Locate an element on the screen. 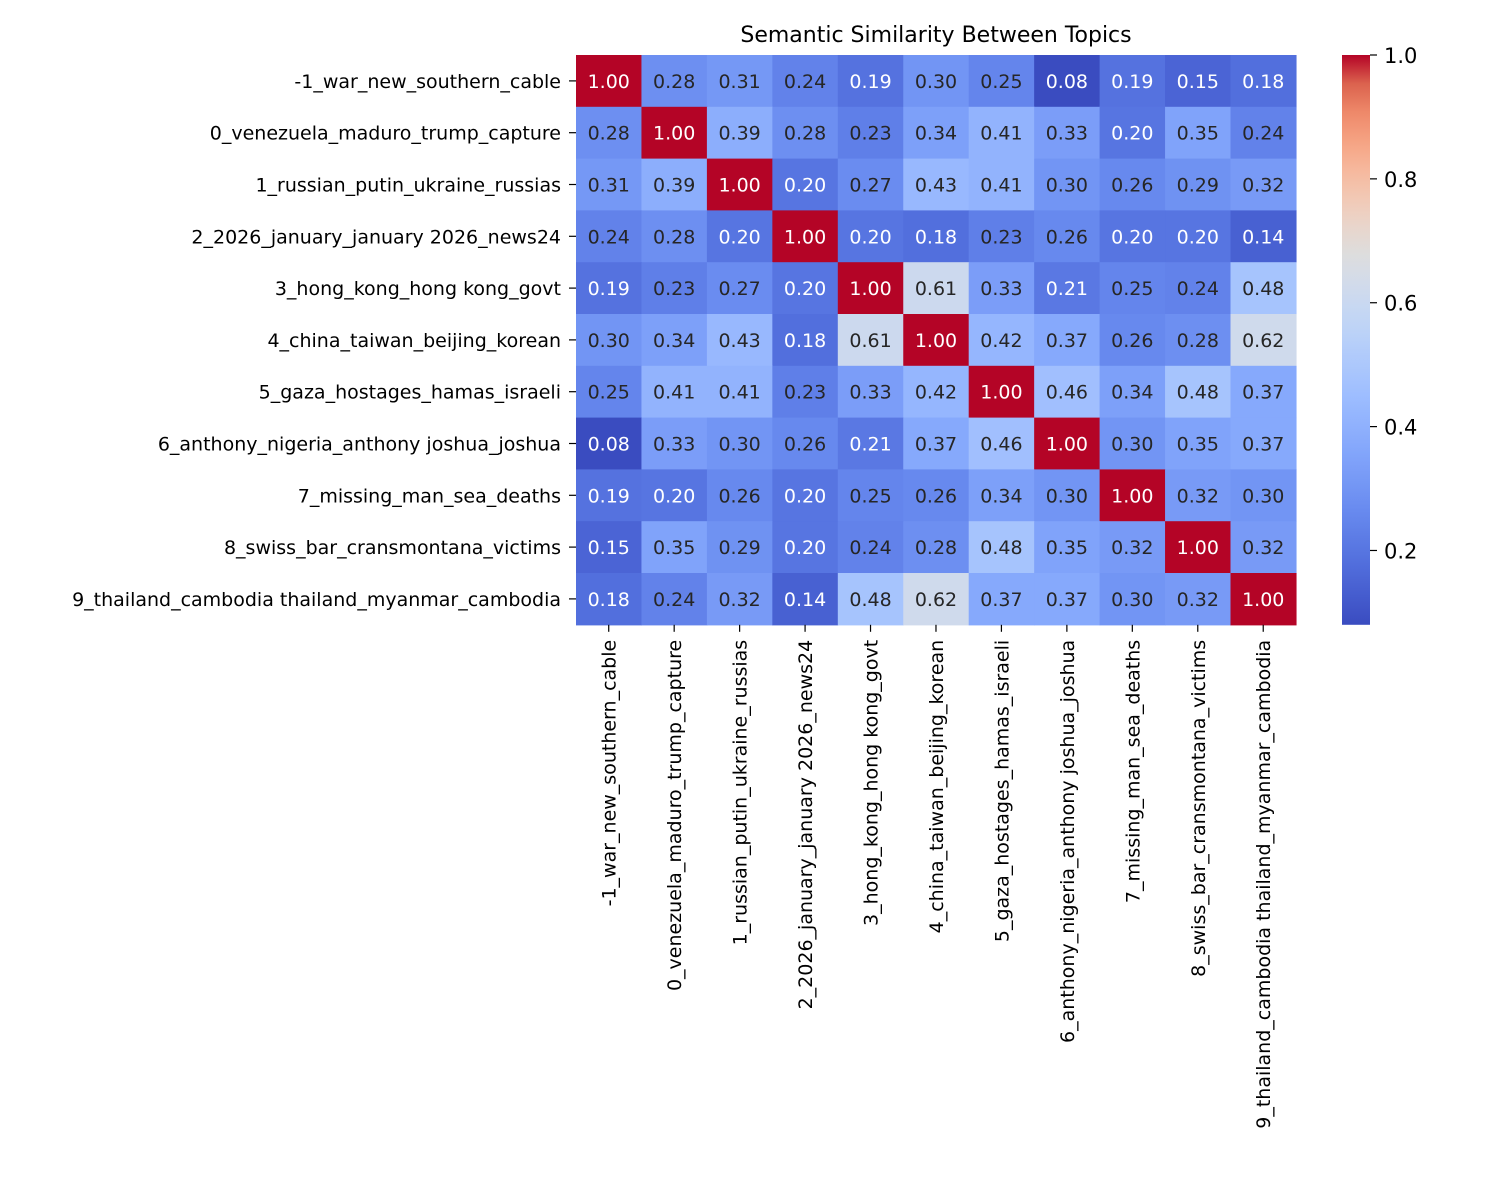  cell-value-label-1-2: 0.39 is located at coordinates (739, 134).